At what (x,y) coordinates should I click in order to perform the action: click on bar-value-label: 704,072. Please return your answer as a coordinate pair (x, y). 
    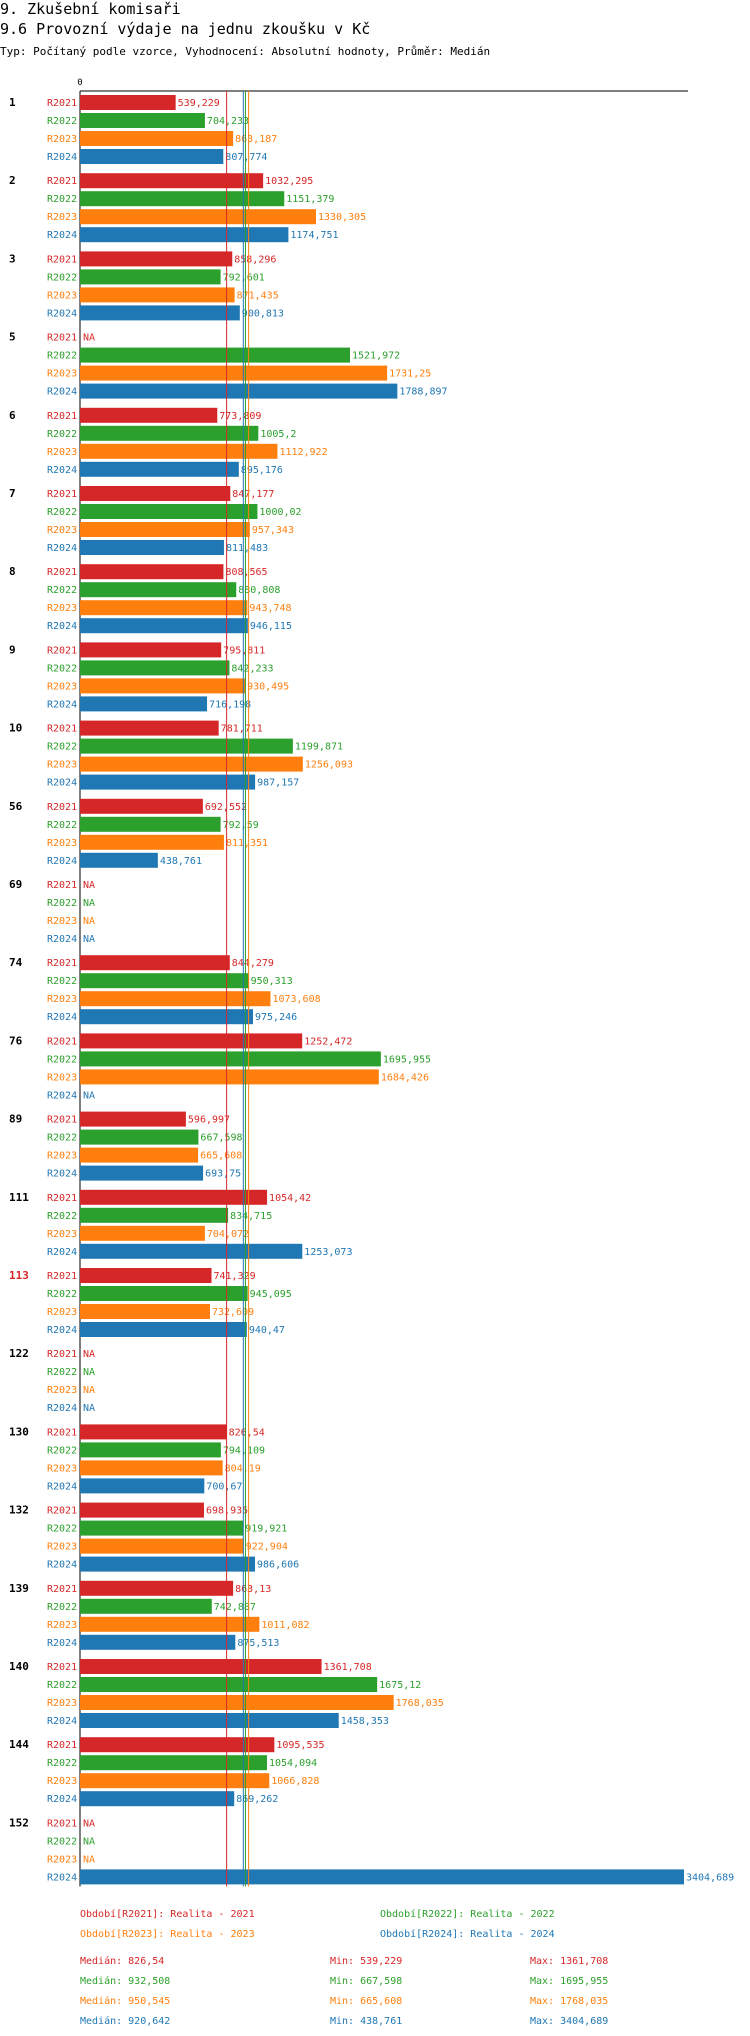
    Looking at the image, I should click on (228, 1234).